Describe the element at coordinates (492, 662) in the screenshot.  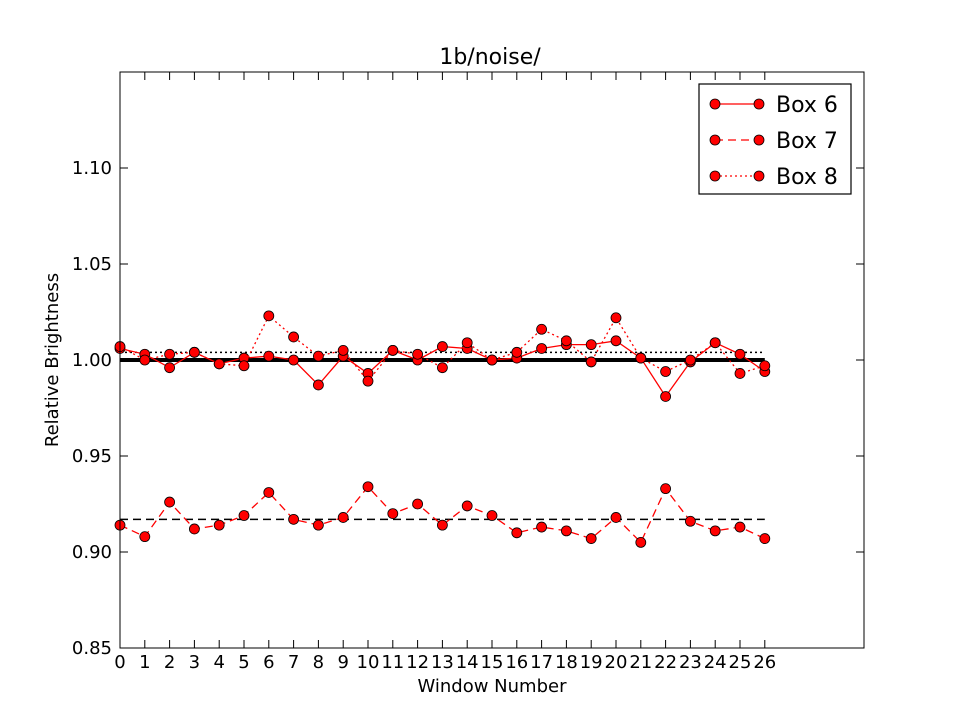
I see `x-tick-label: 15` at that location.